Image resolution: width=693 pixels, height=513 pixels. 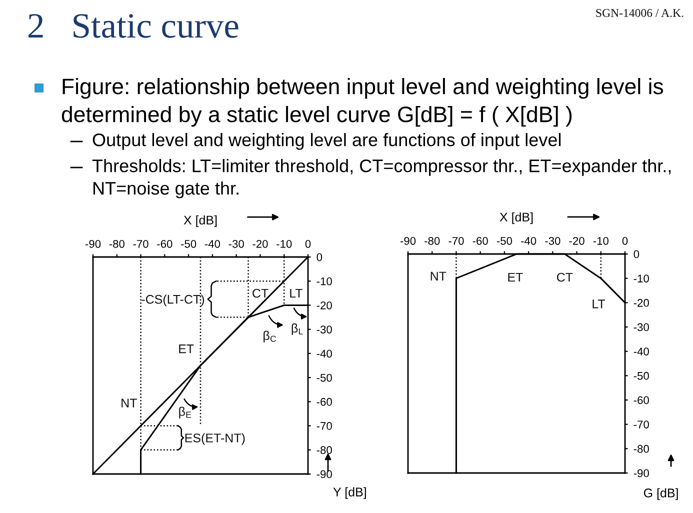 I want to click on text: Thresholds: LT=limiter threshold, CT=compressor thr., ET=expander thr., NT=noise gate thr., so click(x=381, y=178).